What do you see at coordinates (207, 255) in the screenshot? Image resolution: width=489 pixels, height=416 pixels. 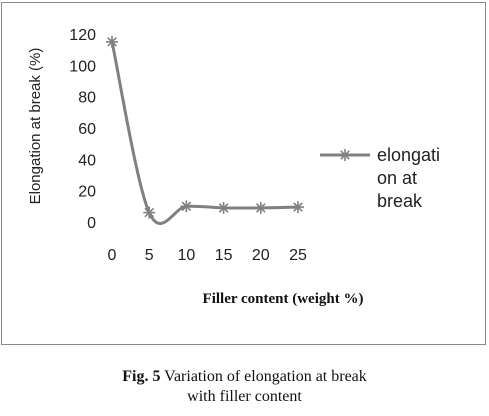 I see `x-axis-ticks: 0 5 10 15 20 25` at bounding box center [207, 255].